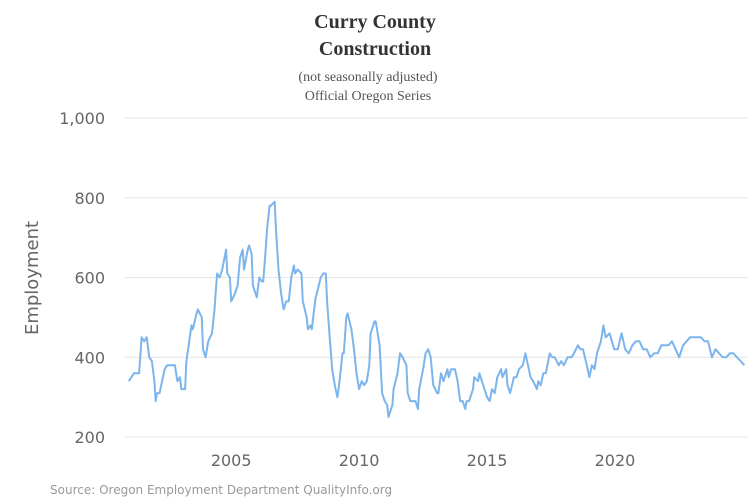 The width and height of the screenshot is (750, 500). What do you see at coordinates (359, 460) in the screenshot?
I see `x-tick-label: 2010` at bounding box center [359, 460].